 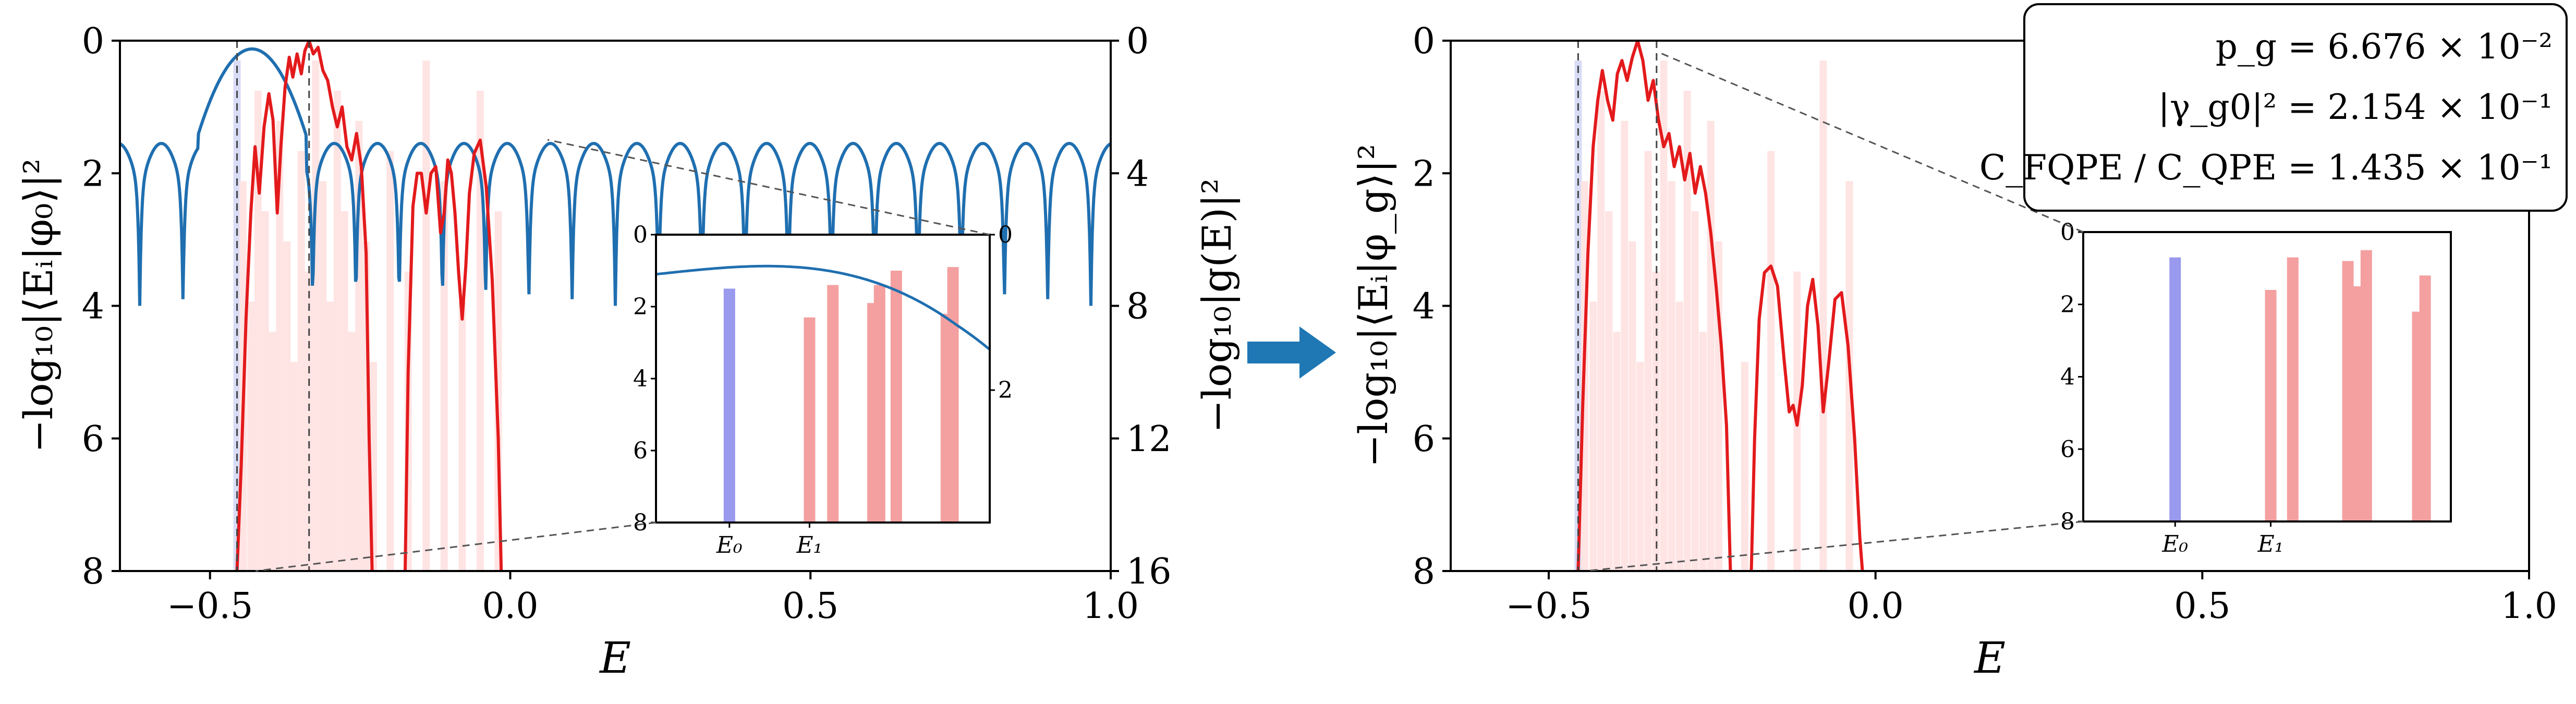 I want to click on y-right-tick-label: 16, so click(x=1149, y=571).